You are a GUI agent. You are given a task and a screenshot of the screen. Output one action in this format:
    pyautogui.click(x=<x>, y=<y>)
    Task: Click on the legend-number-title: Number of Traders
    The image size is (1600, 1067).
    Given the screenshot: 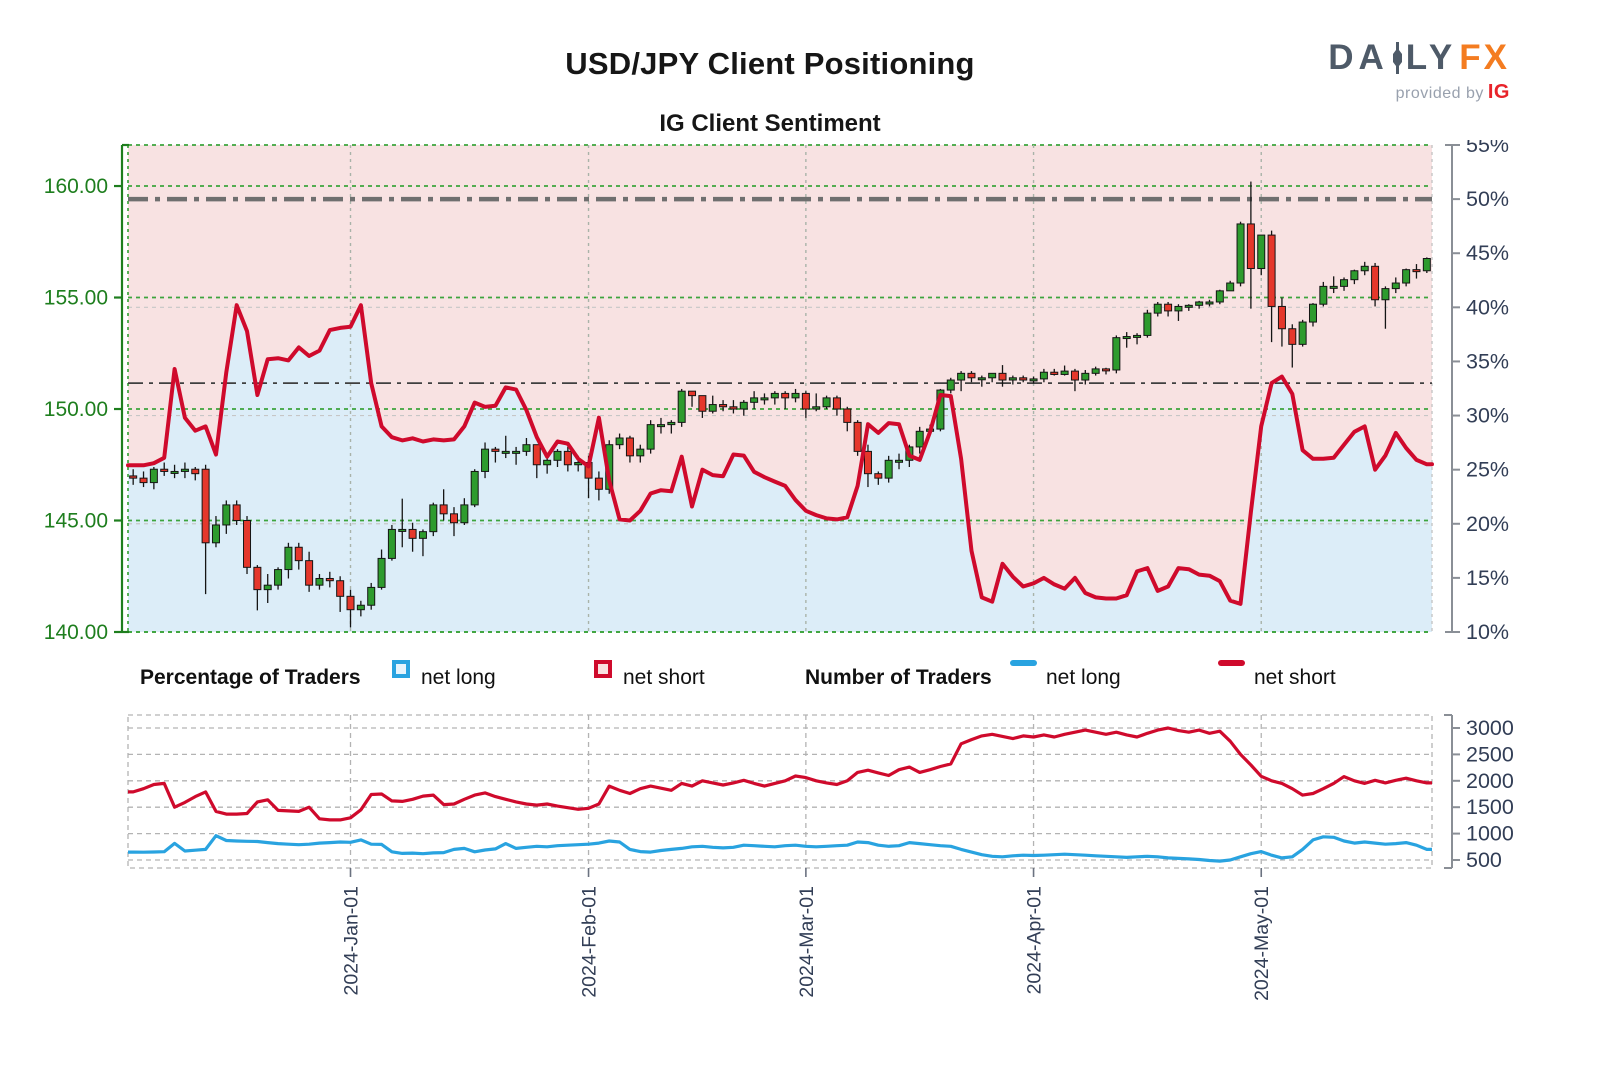 What is the action you would take?
    pyautogui.click(x=898, y=677)
    